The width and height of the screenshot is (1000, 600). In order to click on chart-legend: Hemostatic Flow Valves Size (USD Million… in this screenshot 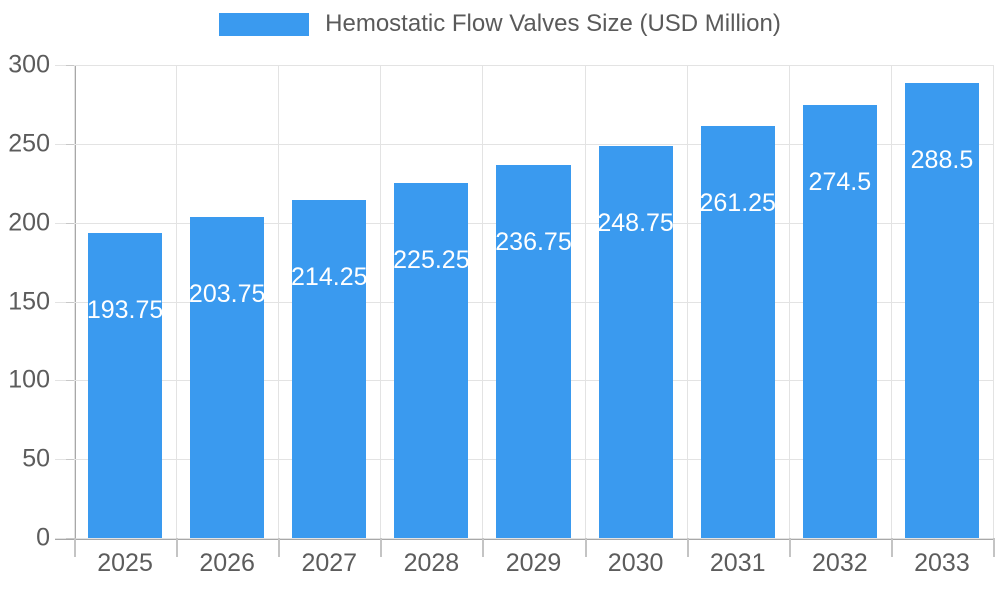, I will do `click(500, 24)`.